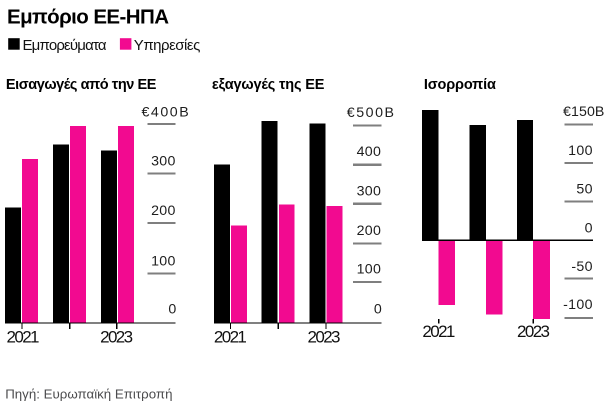  What do you see at coordinates (584, 190) in the screenshot?
I see `svg-text: 50` at bounding box center [584, 190].